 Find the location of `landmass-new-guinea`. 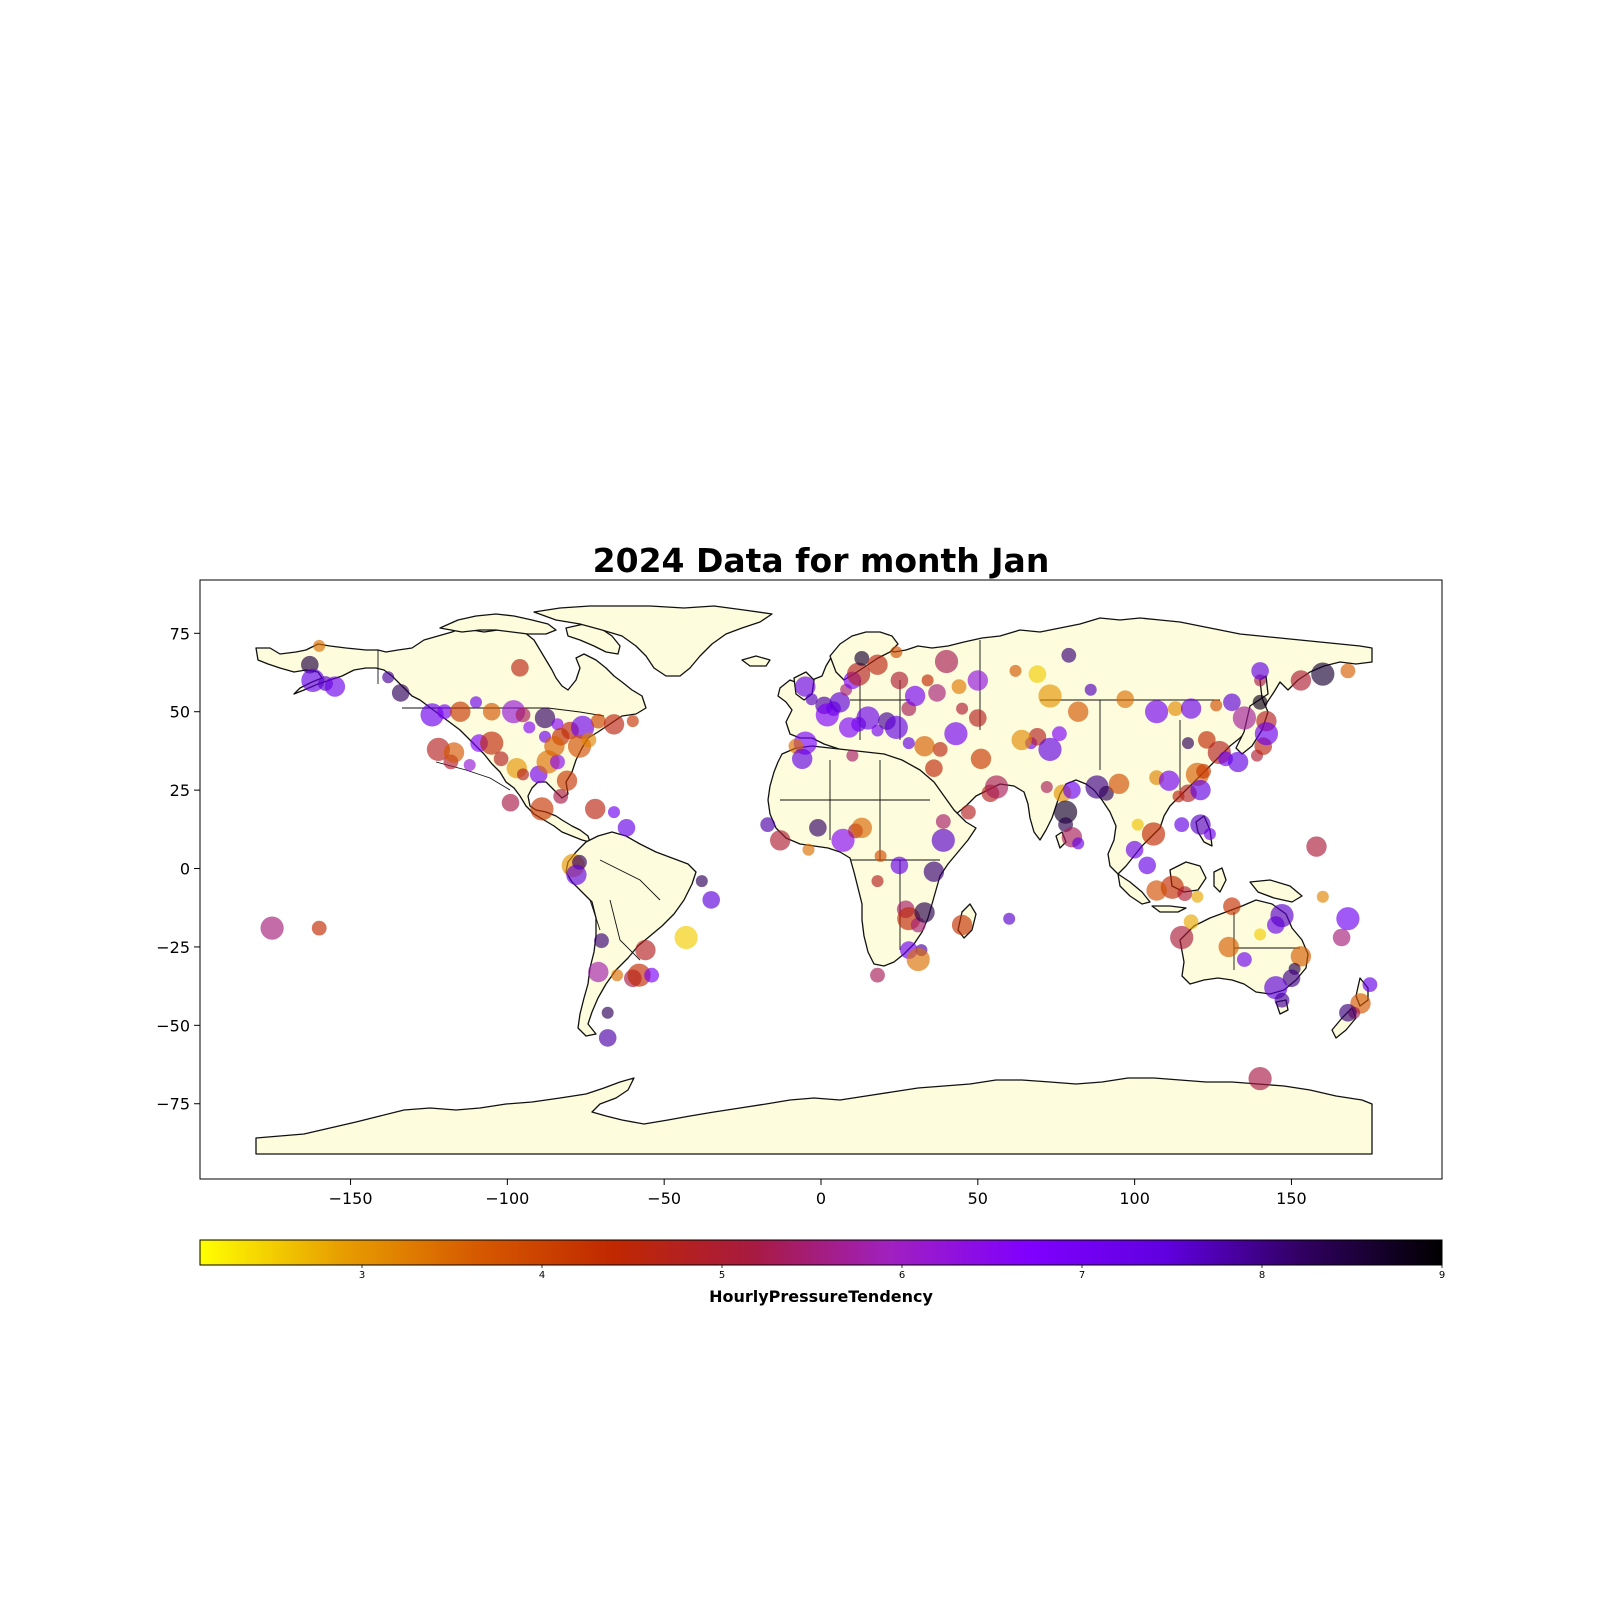

landmass-new-guinea is located at coordinates (1276, 891).